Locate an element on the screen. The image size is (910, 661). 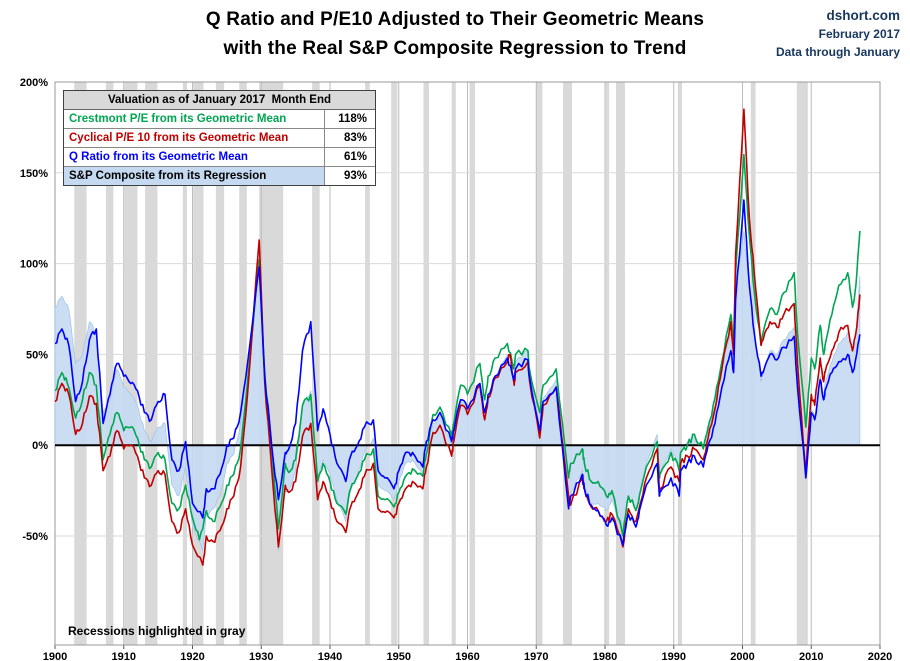
x-tick-label: 2010 is located at coordinates (811, 656).